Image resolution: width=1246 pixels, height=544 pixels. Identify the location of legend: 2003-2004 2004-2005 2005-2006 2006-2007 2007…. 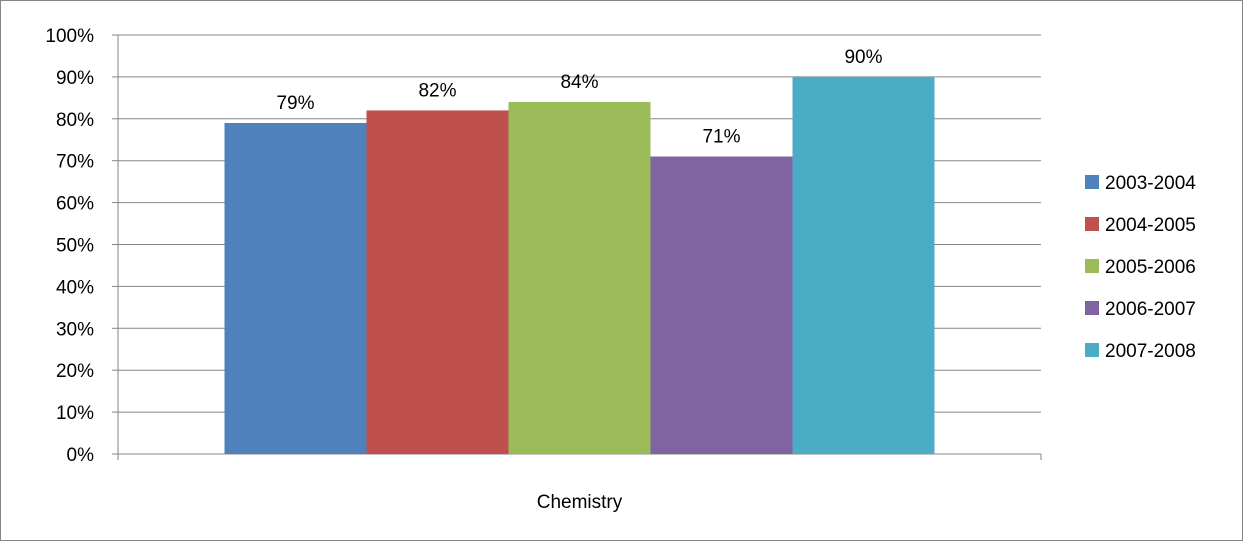
(1140, 267).